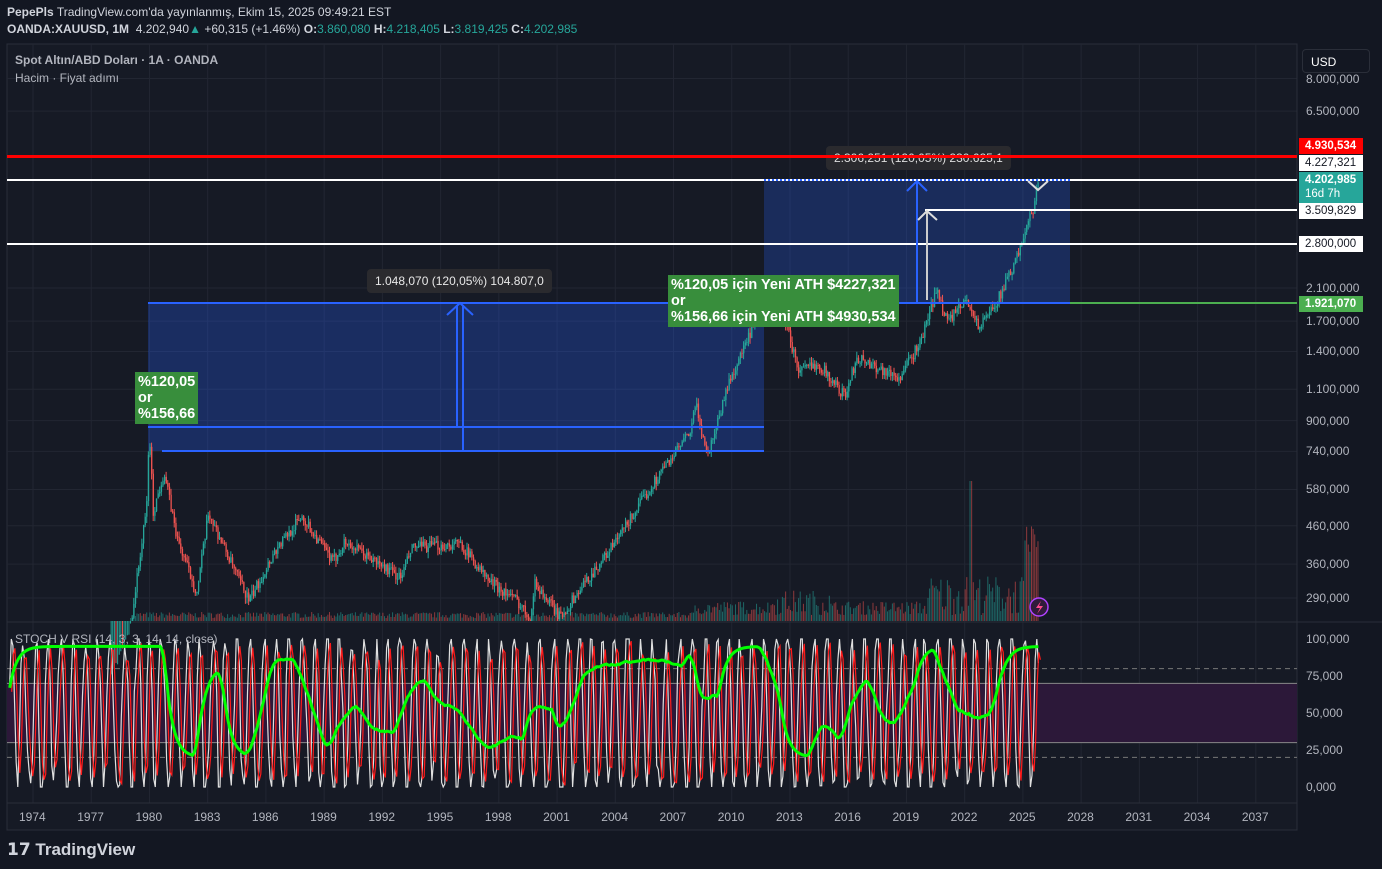 The image size is (1382, 869). What do you see at coordinates (116, 639) in the screenshot?
I see `indicator-title: STOCH V RSI (14, 3, 3, 14, 14, close)` at bounding box center [116, 639].